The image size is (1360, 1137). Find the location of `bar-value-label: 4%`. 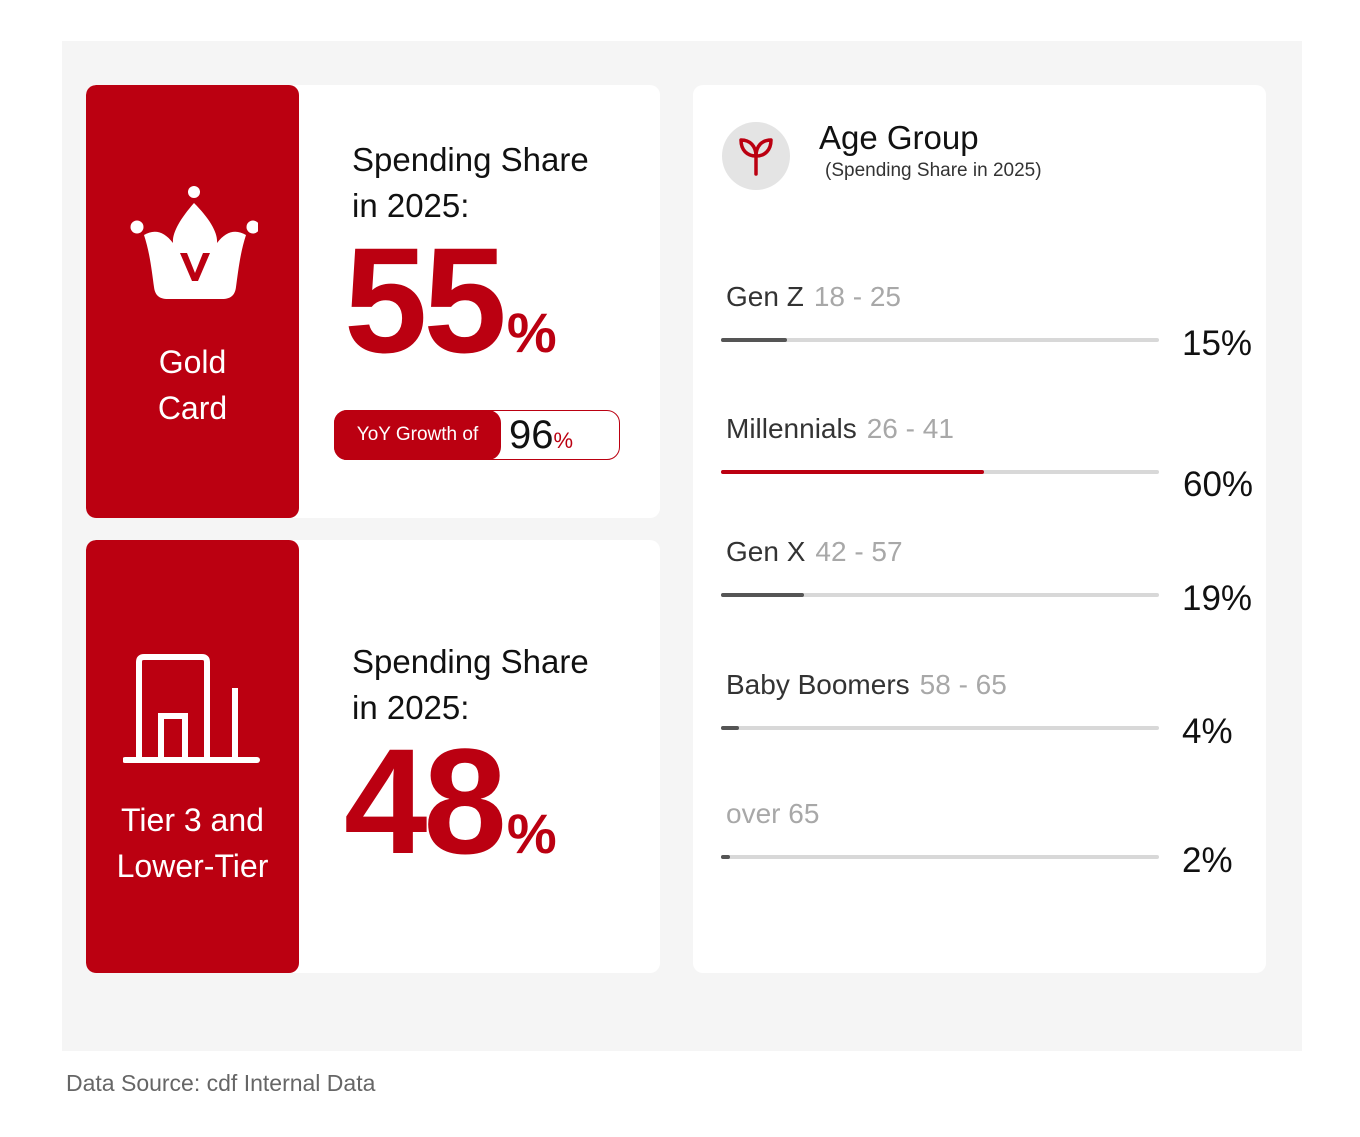

bar-value-label: 4% is located at coordinates (1207, 731).